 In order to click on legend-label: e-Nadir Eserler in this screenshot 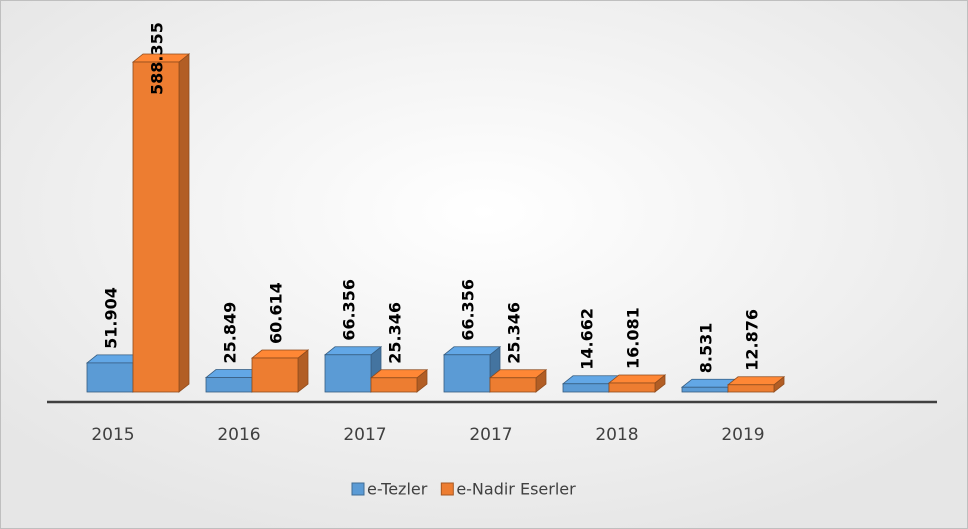, I will do `click(516, 489)`.